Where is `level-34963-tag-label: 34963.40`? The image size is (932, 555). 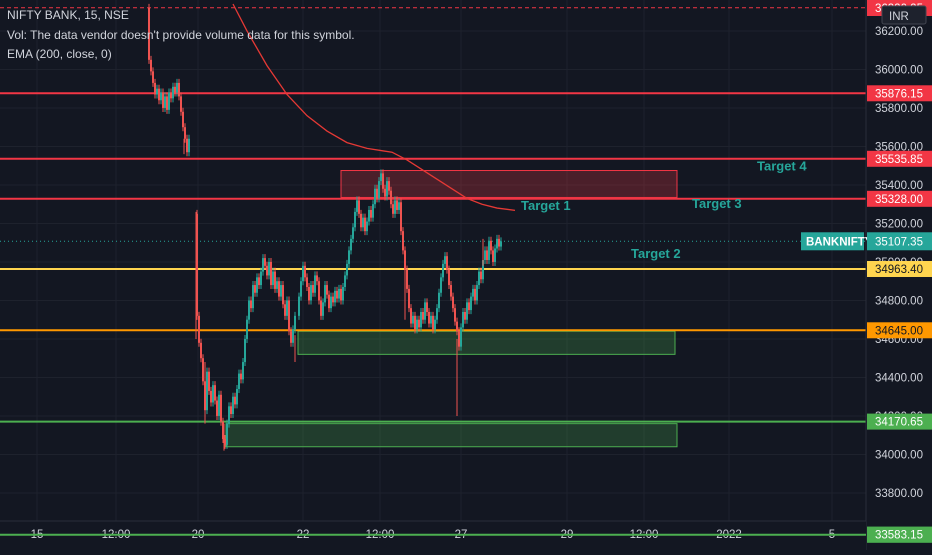
level-34963-tag-label: 34963.40 is located at coordinates (899, 270).